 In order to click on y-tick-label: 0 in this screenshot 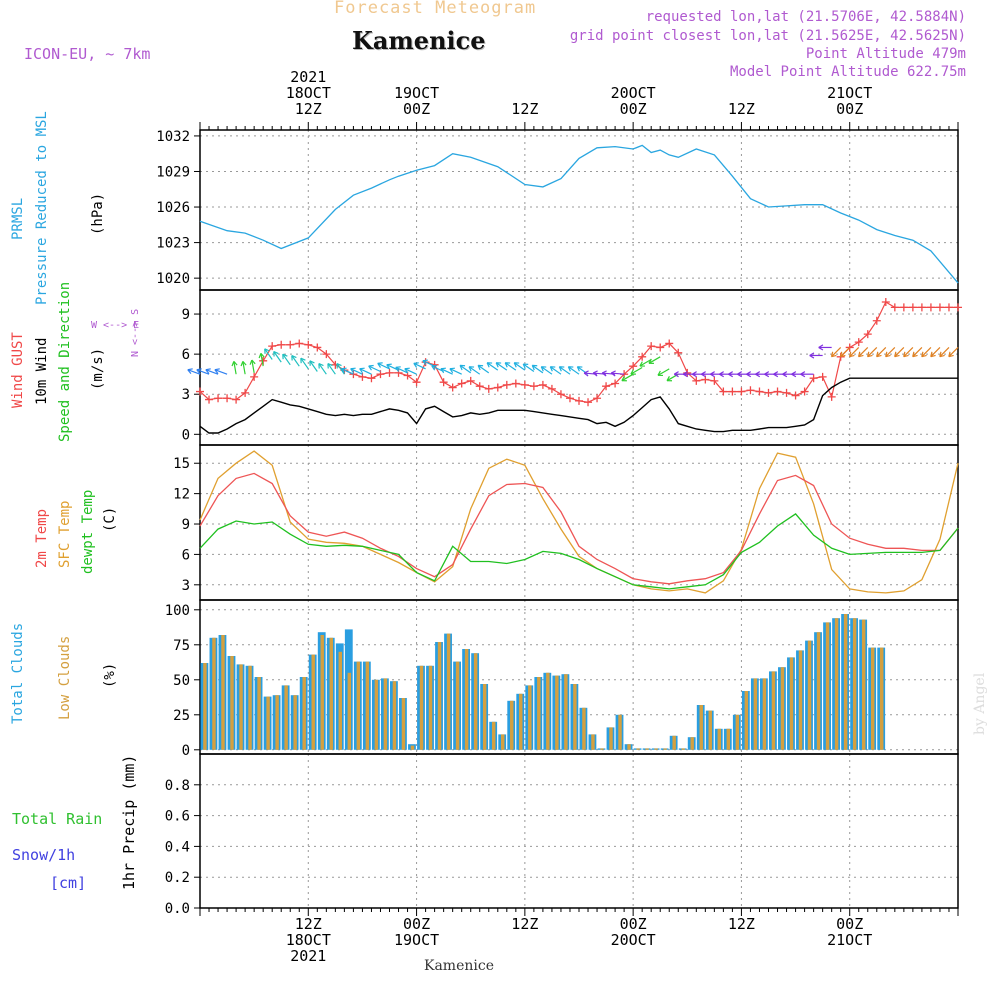, I will do `click(186, 435)`.